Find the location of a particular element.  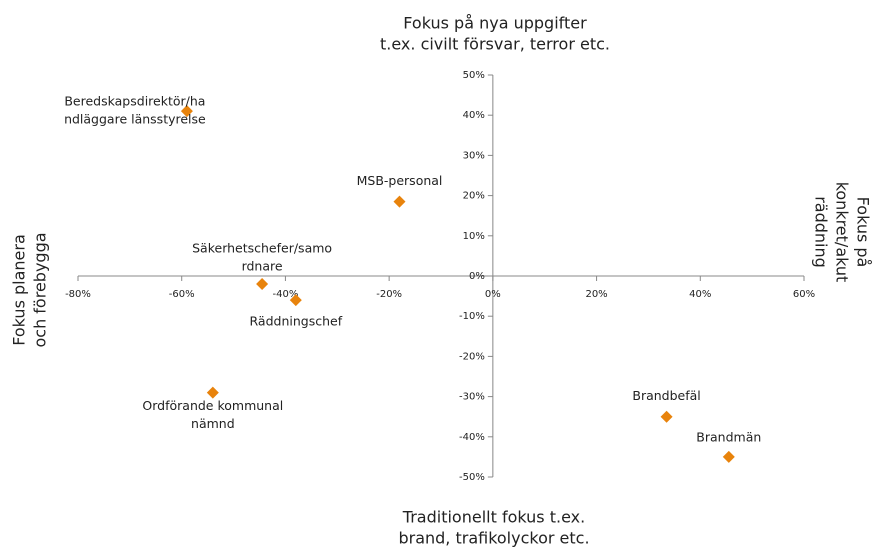

point-label: Ordförande kommunal is located at coordinates (212, 405).